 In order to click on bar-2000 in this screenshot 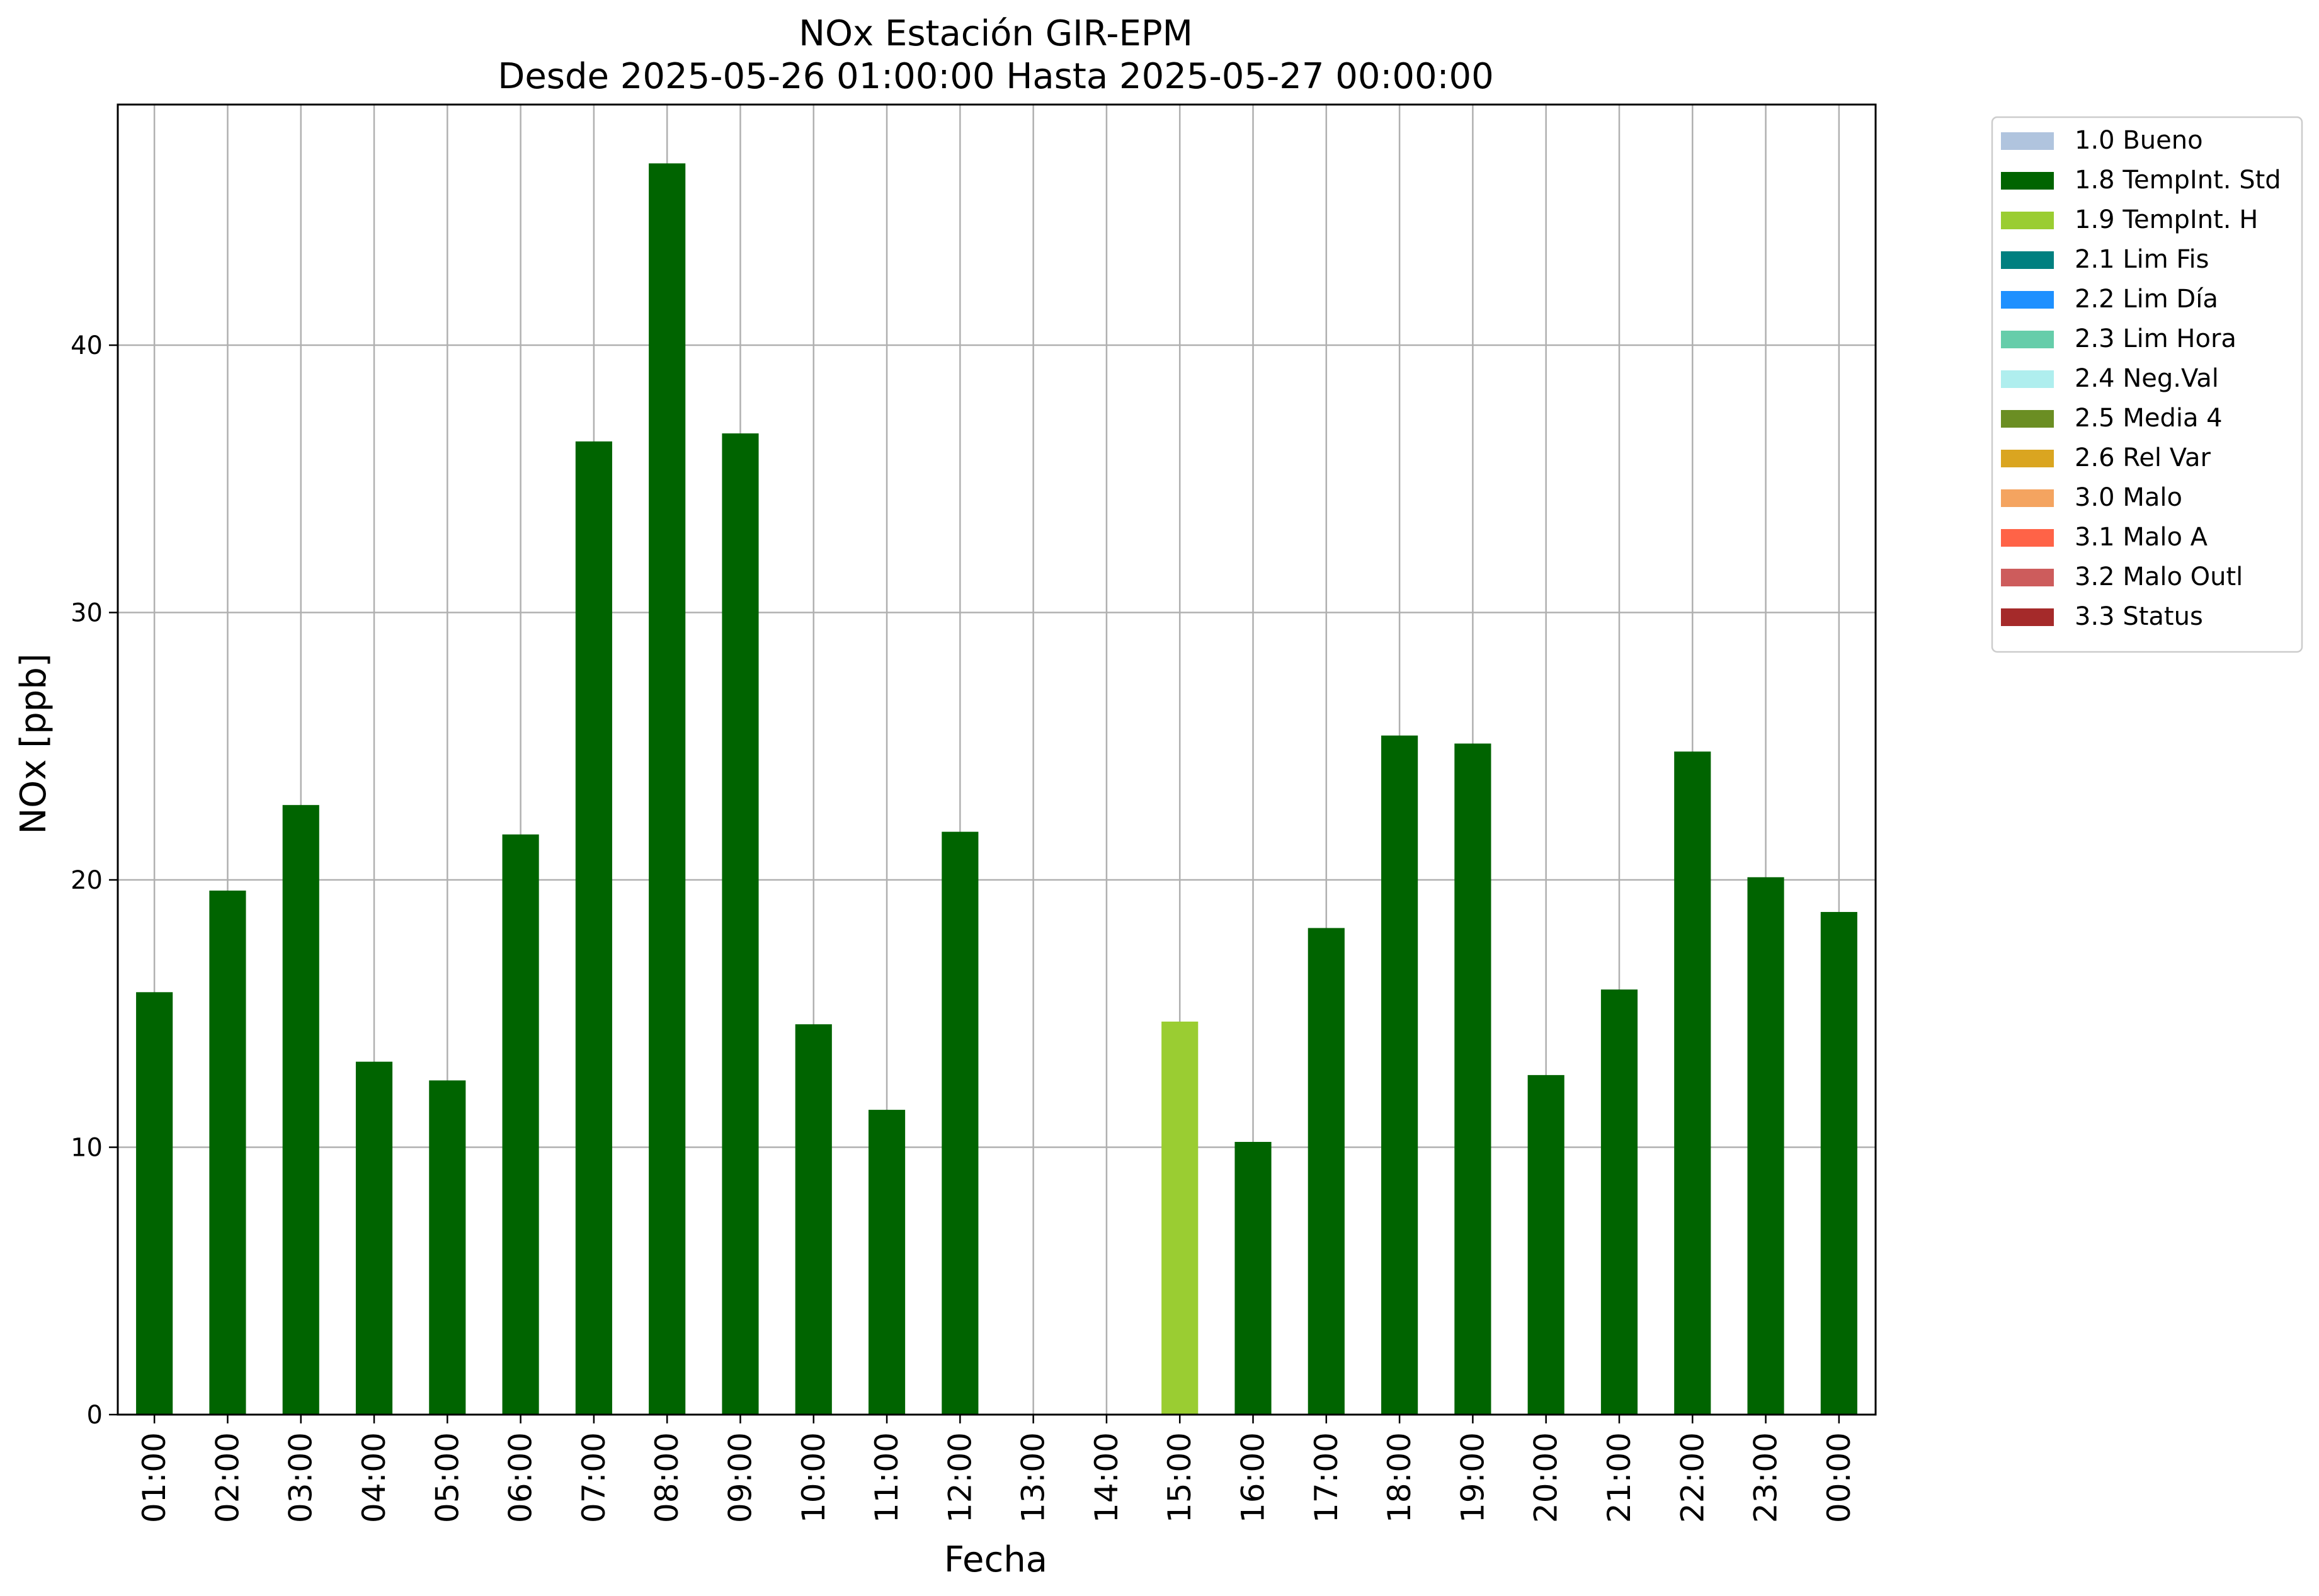, I will do `click(1545, 1244)`.